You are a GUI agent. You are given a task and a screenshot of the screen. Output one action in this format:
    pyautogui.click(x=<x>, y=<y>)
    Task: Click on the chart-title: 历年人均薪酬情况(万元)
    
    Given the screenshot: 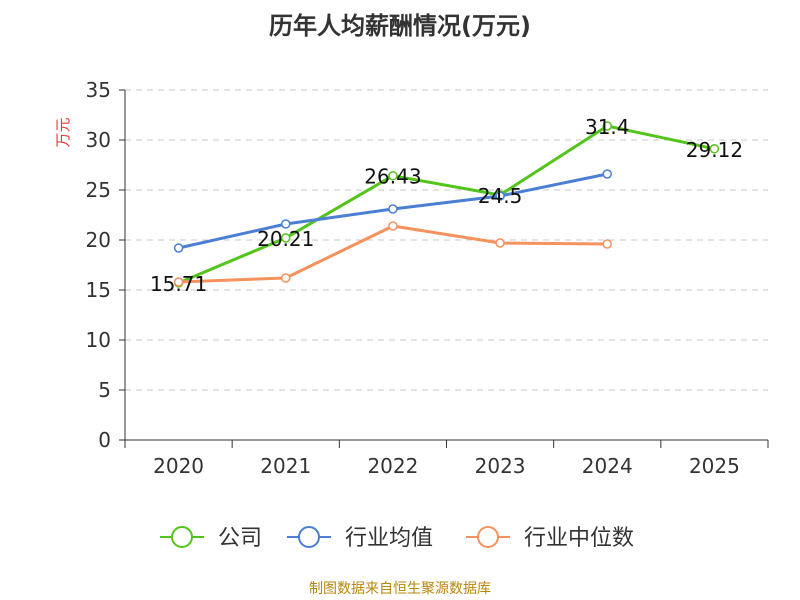 What is the action you would take?
    pyautogui.click(x=400, y=26)
    